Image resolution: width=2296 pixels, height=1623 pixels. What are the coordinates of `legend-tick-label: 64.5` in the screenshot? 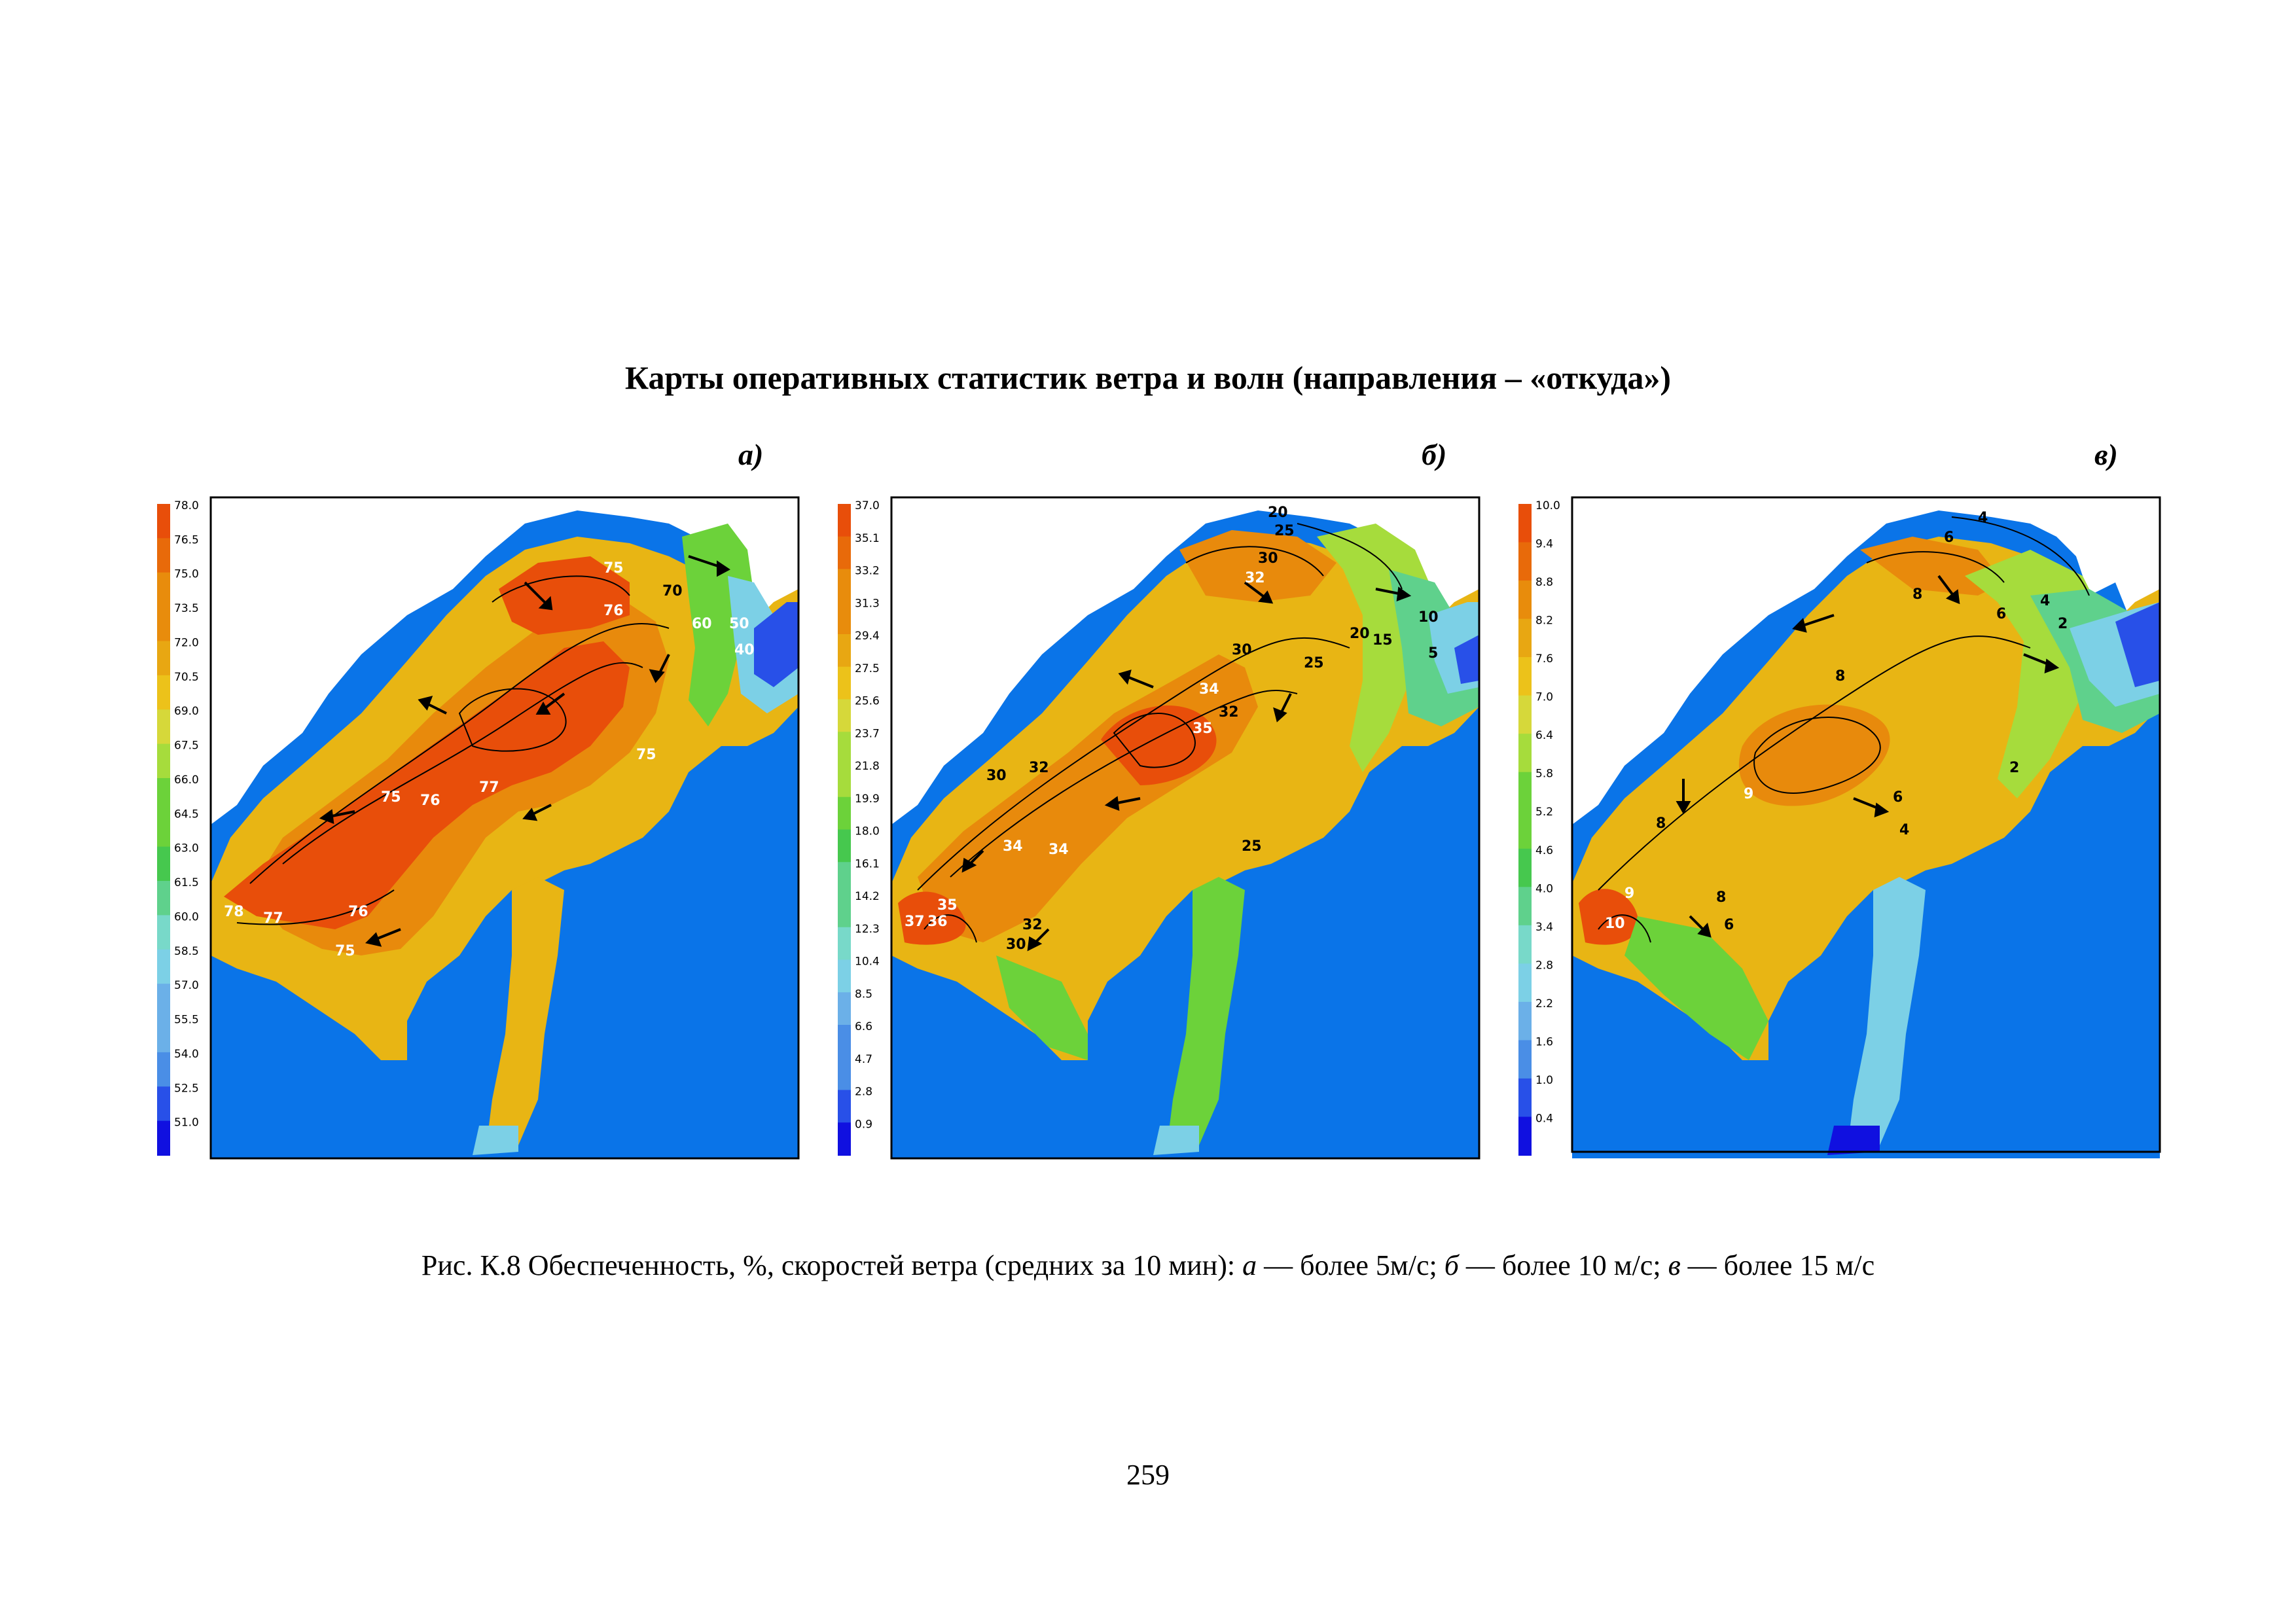 It's located at (186, 815).